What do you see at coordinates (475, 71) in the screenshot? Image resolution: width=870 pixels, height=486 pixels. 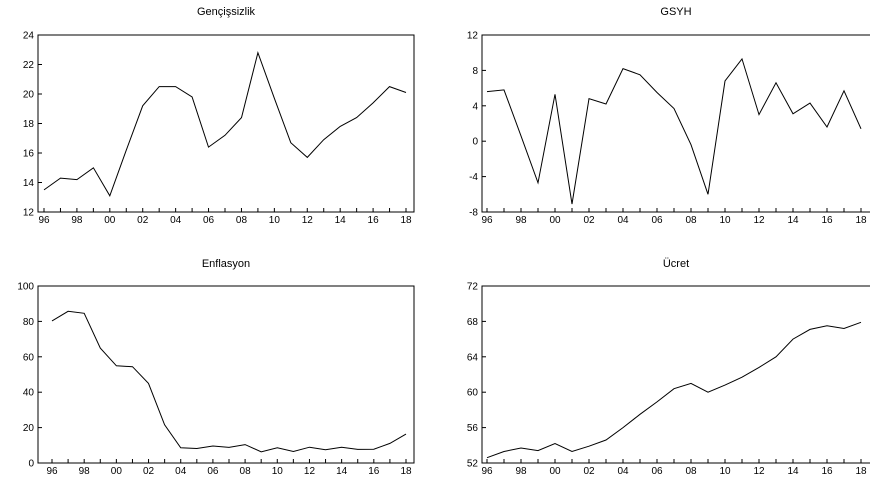 I see `y-tick-label: 8` at bounding box center [475, 71].